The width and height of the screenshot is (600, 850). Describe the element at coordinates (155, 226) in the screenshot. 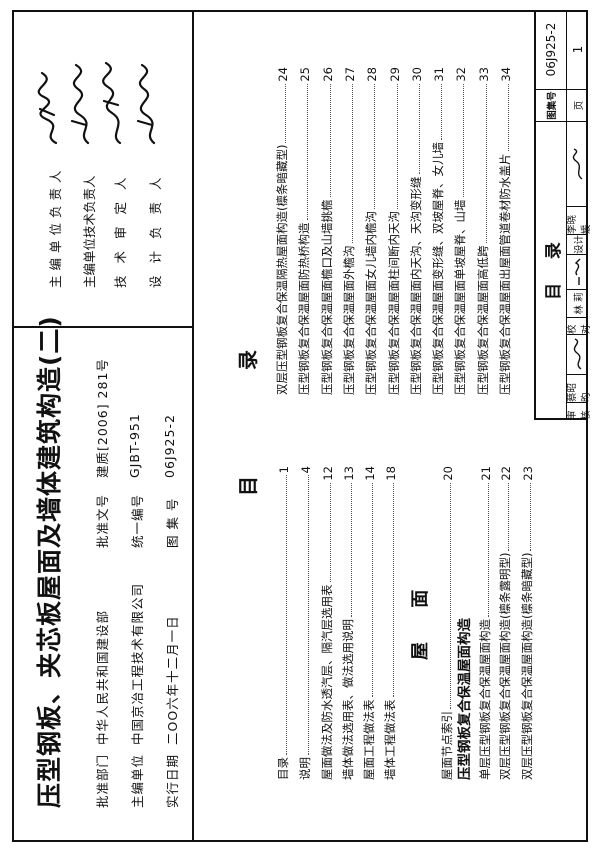

I see `role-label: 设计负责人` at that location.